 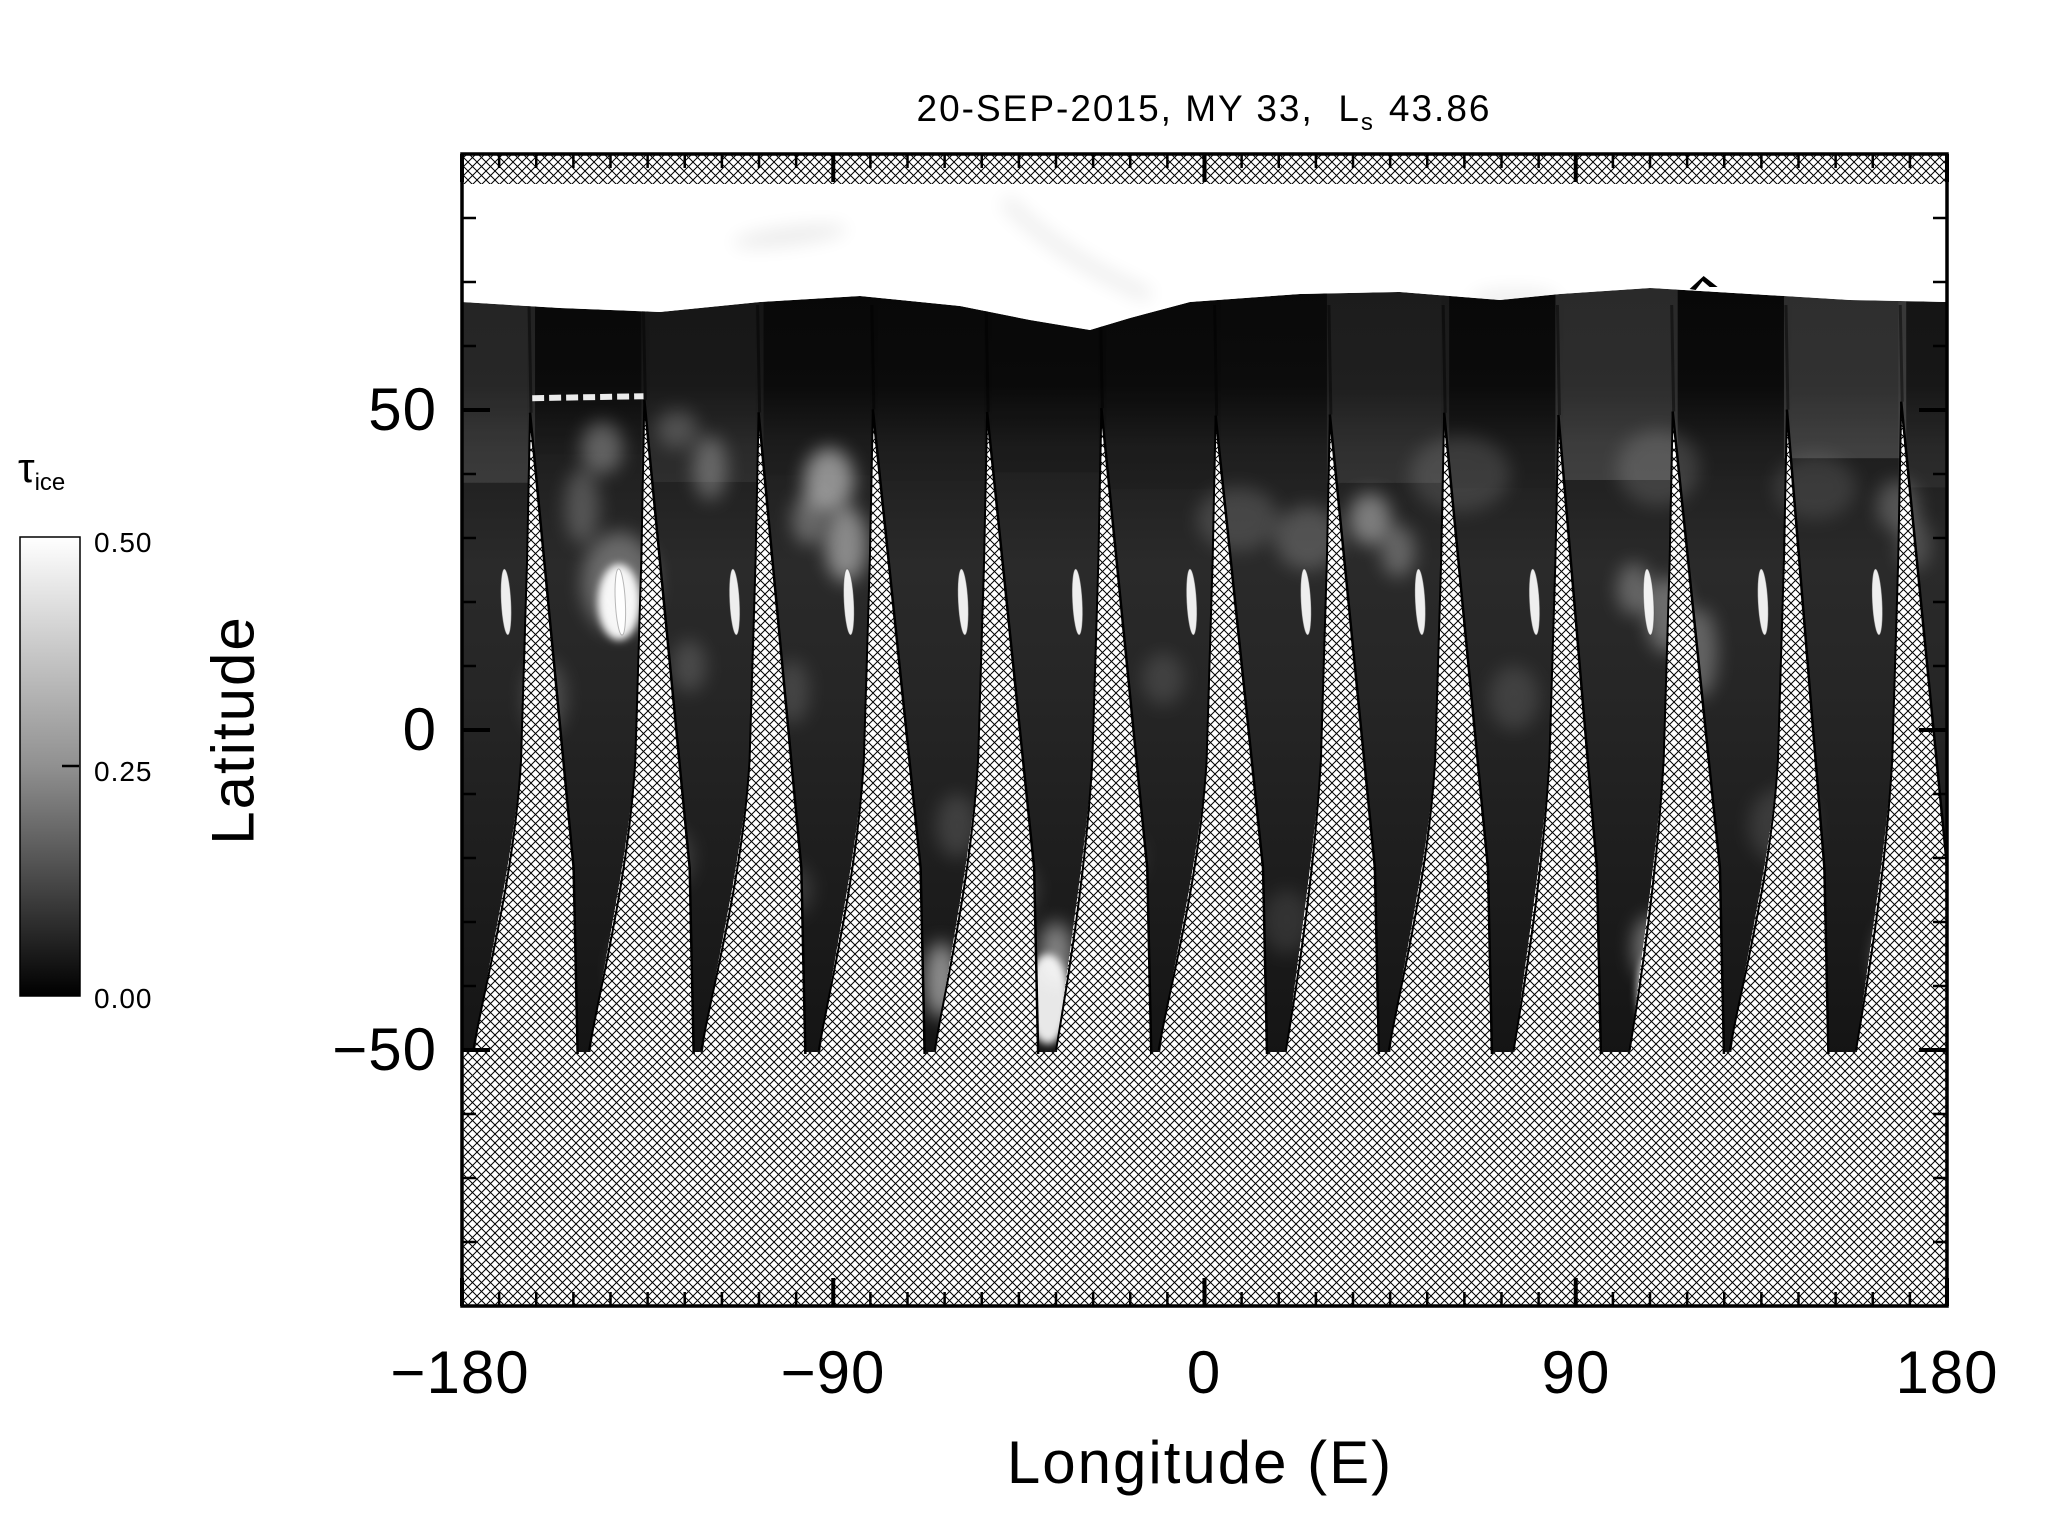 I want to click on y-tick-50: 50, so click(x=402, y=409).